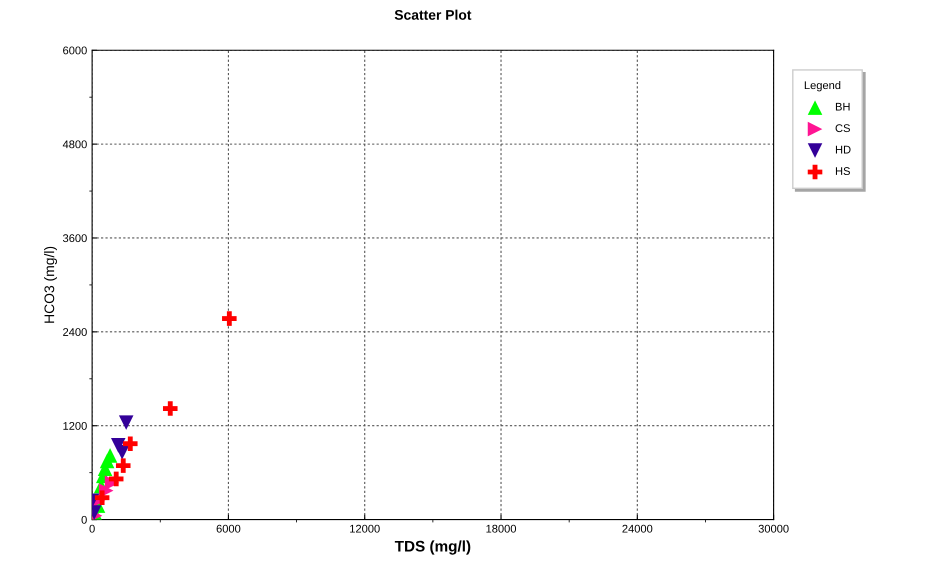 The width and height of the screenshot is (940, 571). What do you see at coordinates (92, 528) in the screenshot?
I see `x-tick-label: 0` at bounding box center [92, 528].